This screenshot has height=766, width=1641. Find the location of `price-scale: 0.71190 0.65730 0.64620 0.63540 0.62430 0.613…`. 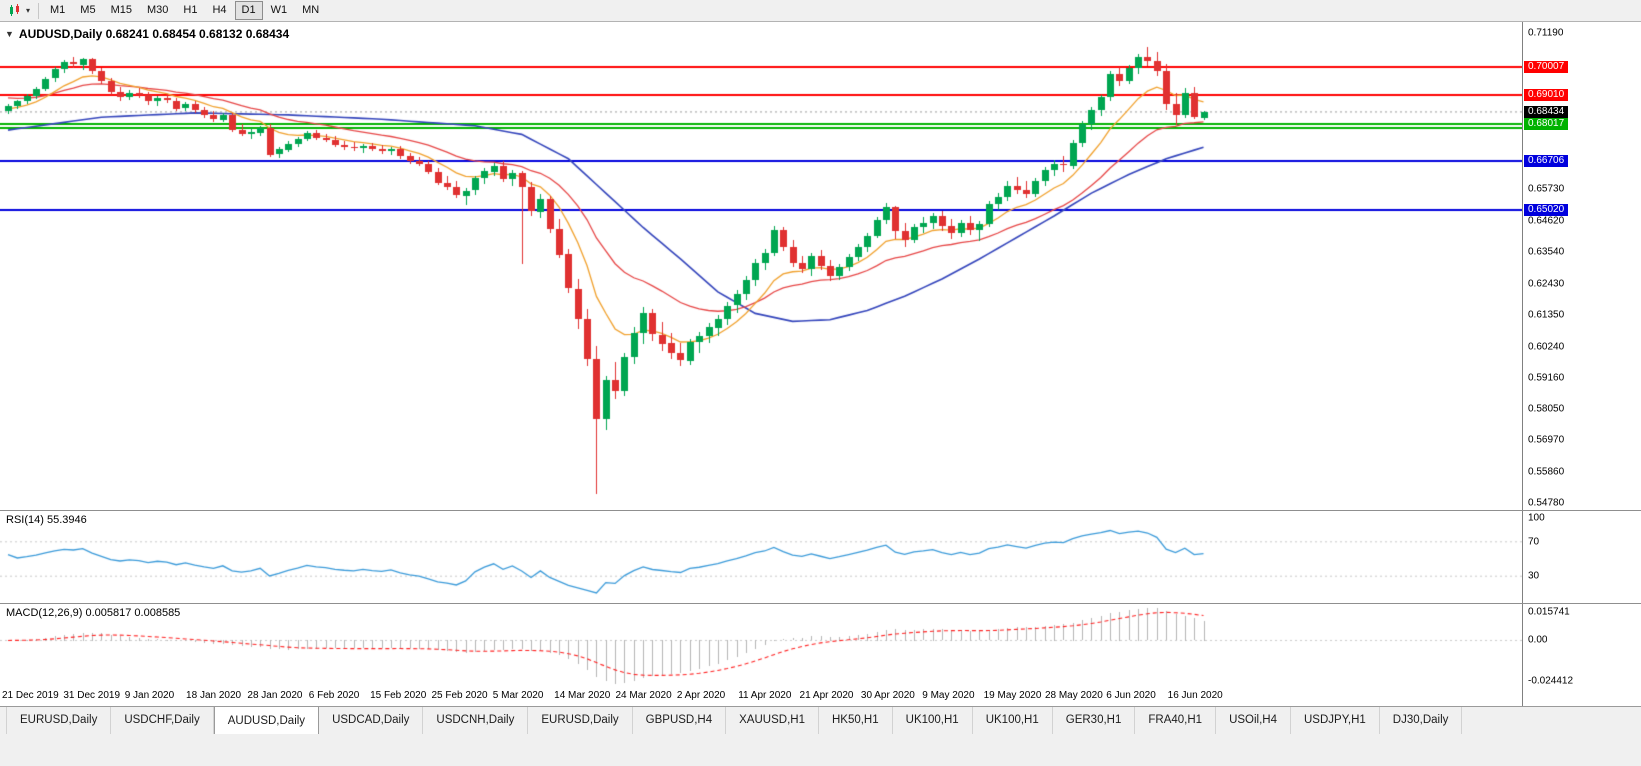

price-scale: 0.71190 0.65730 0.64620 0.63540 0.62430 0.613… is located at coordinates (1581, 266).